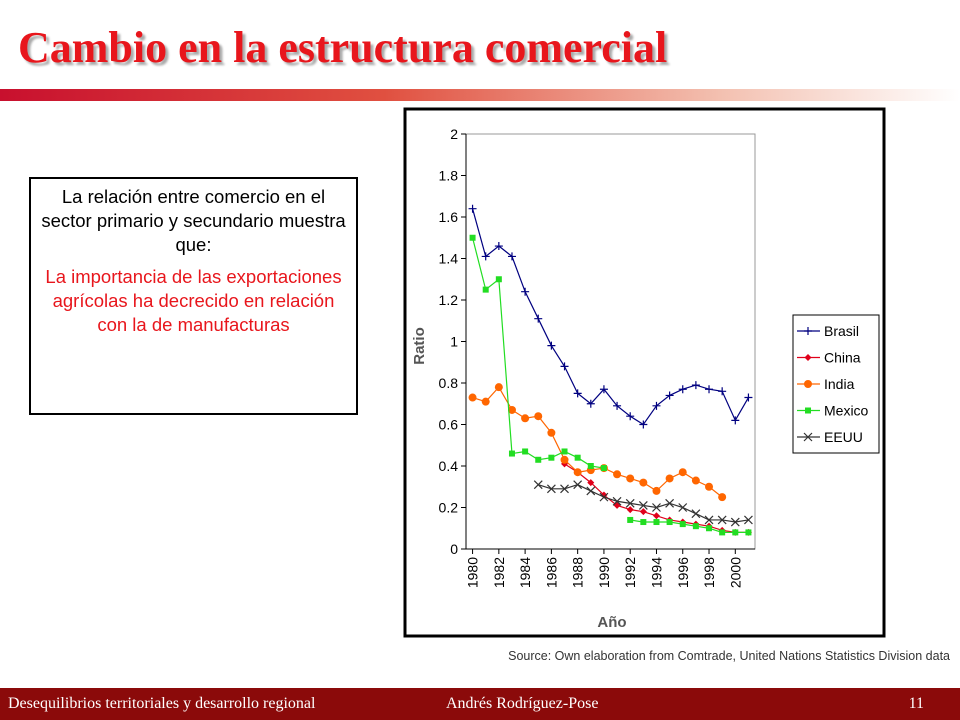 The image size is (960, 720). Describe the element at coordinates (449, 466) in the screenshot. I see `y-tick-label: 0.4` at that location.